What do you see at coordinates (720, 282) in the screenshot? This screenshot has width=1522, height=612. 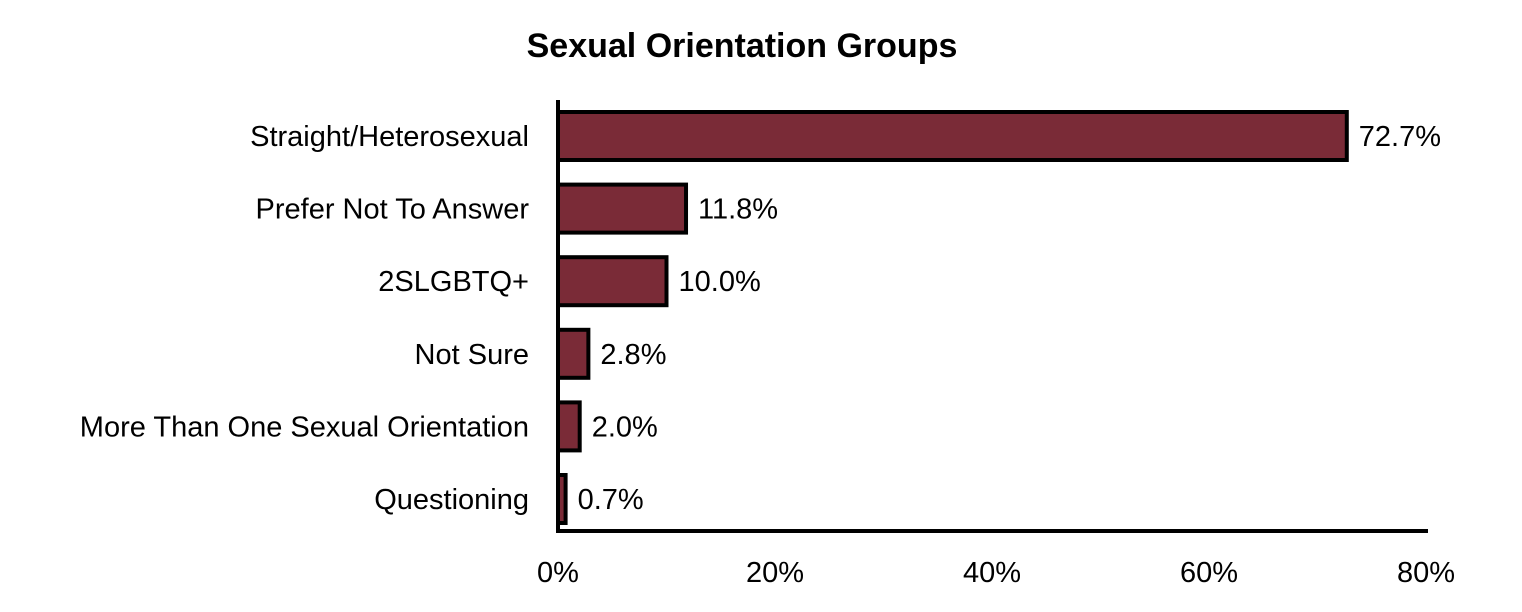 I see `data-label: 10.0%` at bounding box center [720, 282].